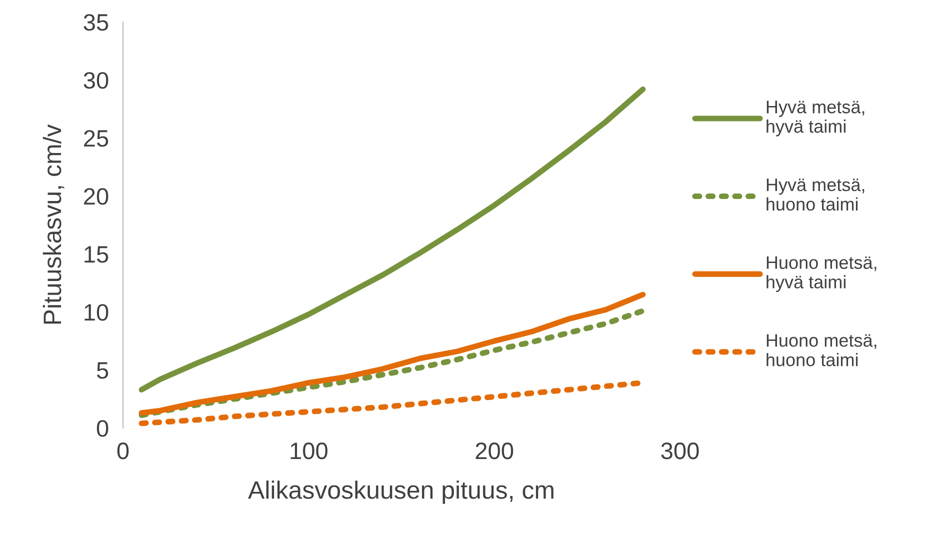 The width and height of the screenshot is (927, 534). Describe the element at coordinates (815, 118) in the screenshot. I see `legend-label: Hyvä metsä, hyvä taimi` at that location.